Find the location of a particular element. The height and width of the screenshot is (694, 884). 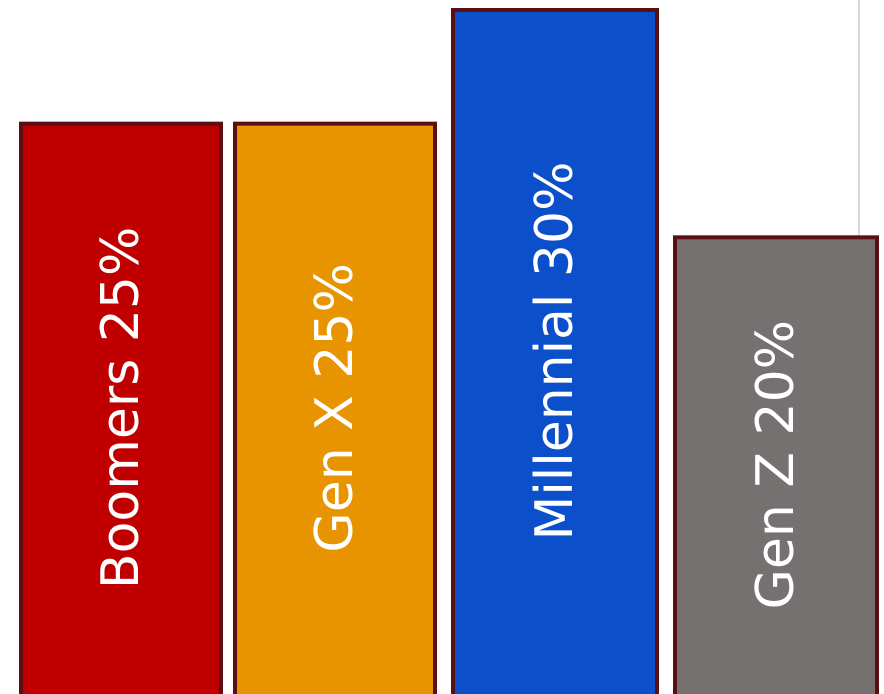

bar-label-gen-z: Gen Z 20% is located at coordinates (776, 465).